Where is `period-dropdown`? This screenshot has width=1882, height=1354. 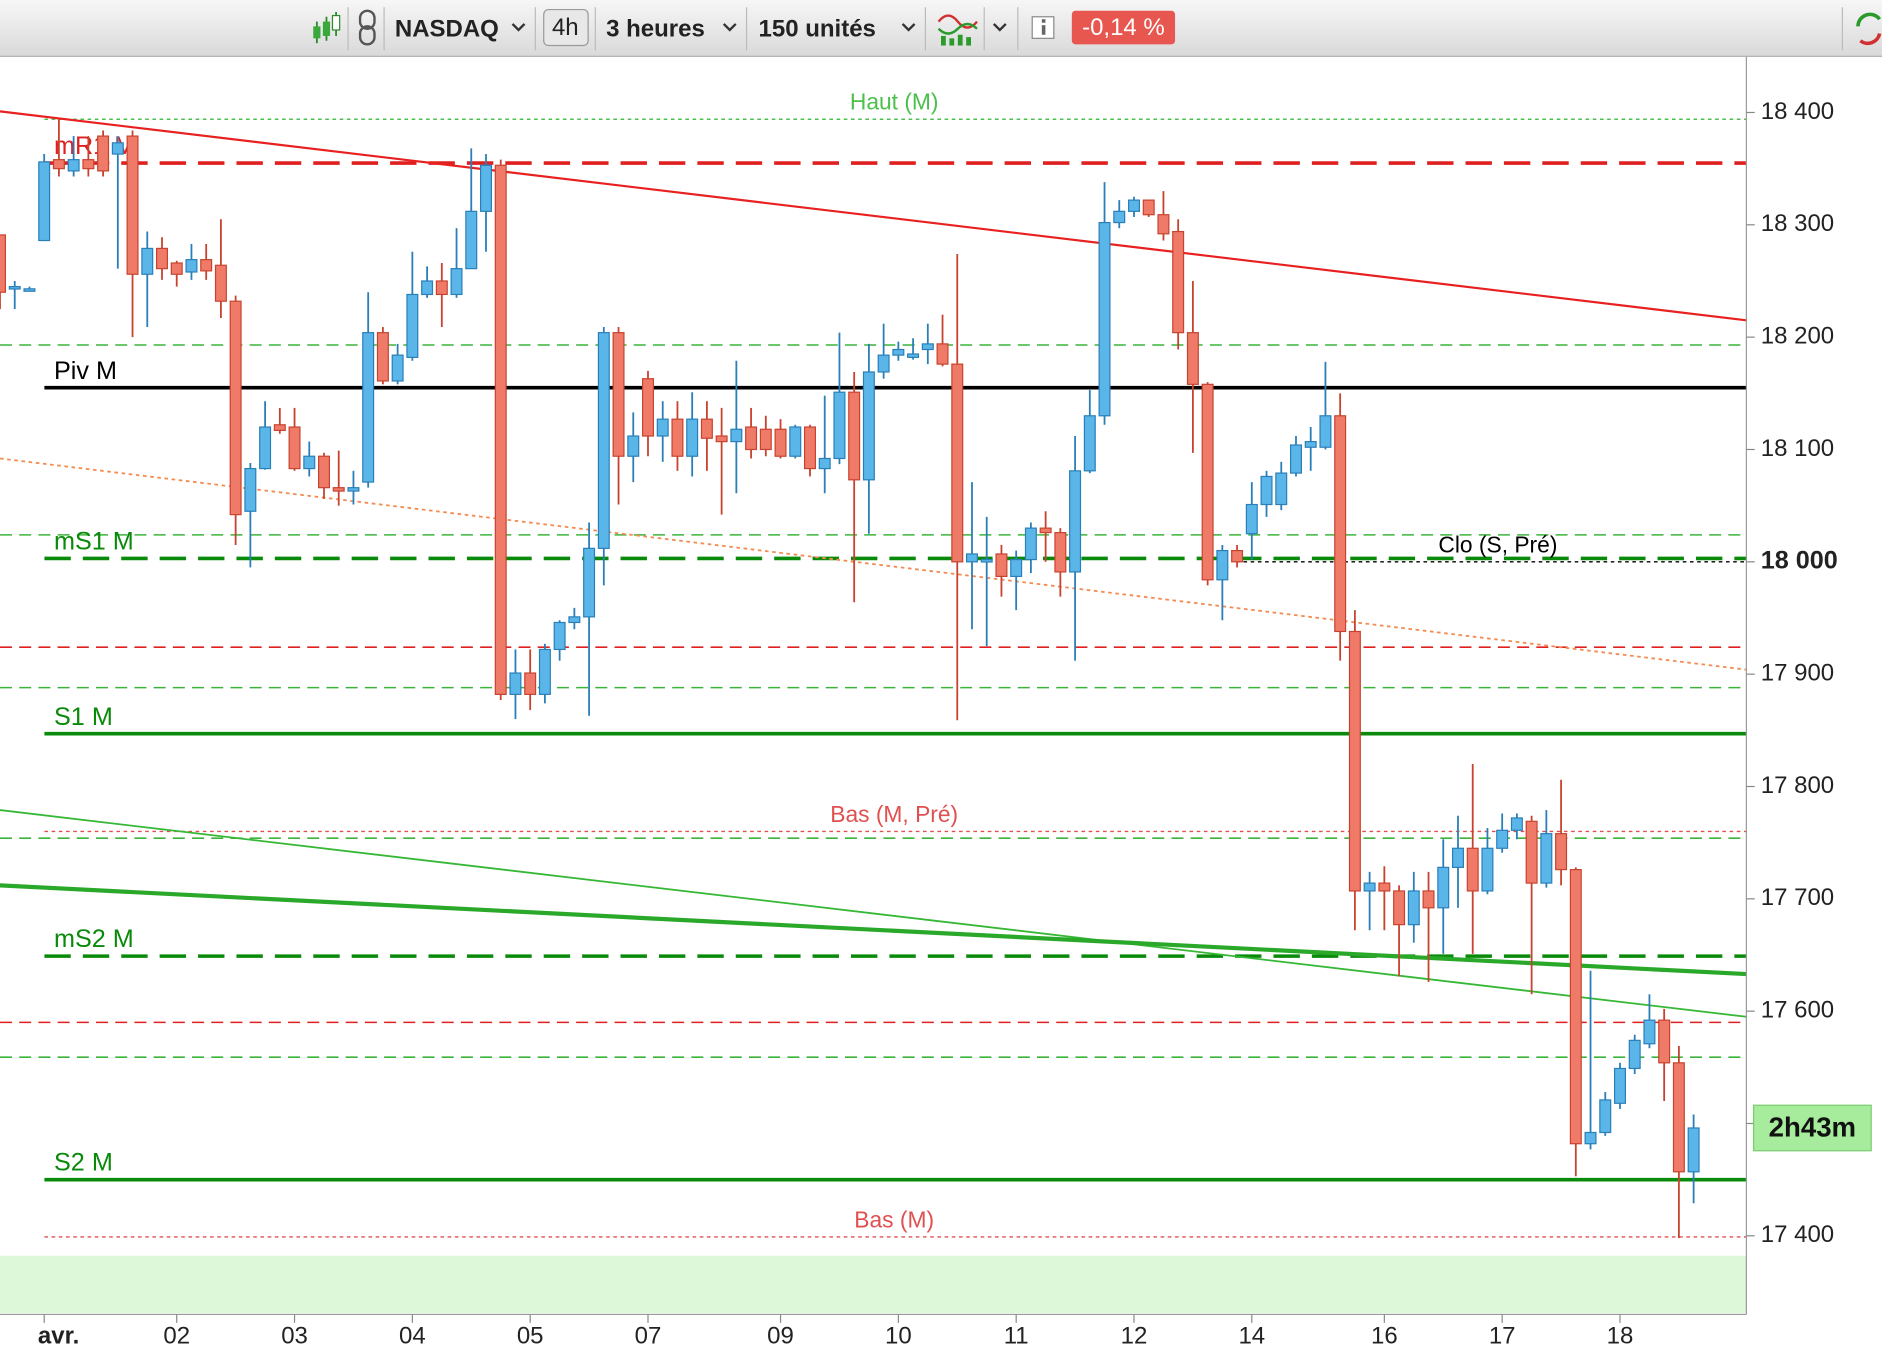 period-dropdown is located at coordinates (729, 27).